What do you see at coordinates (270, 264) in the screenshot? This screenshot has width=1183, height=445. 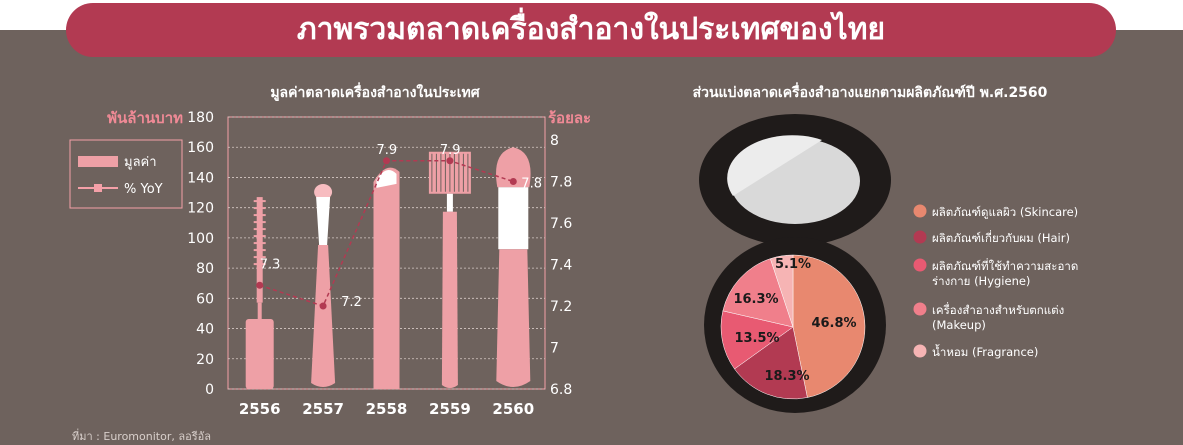 I see `yoy-data-label: 7.3` at bounding box center [270, 264].